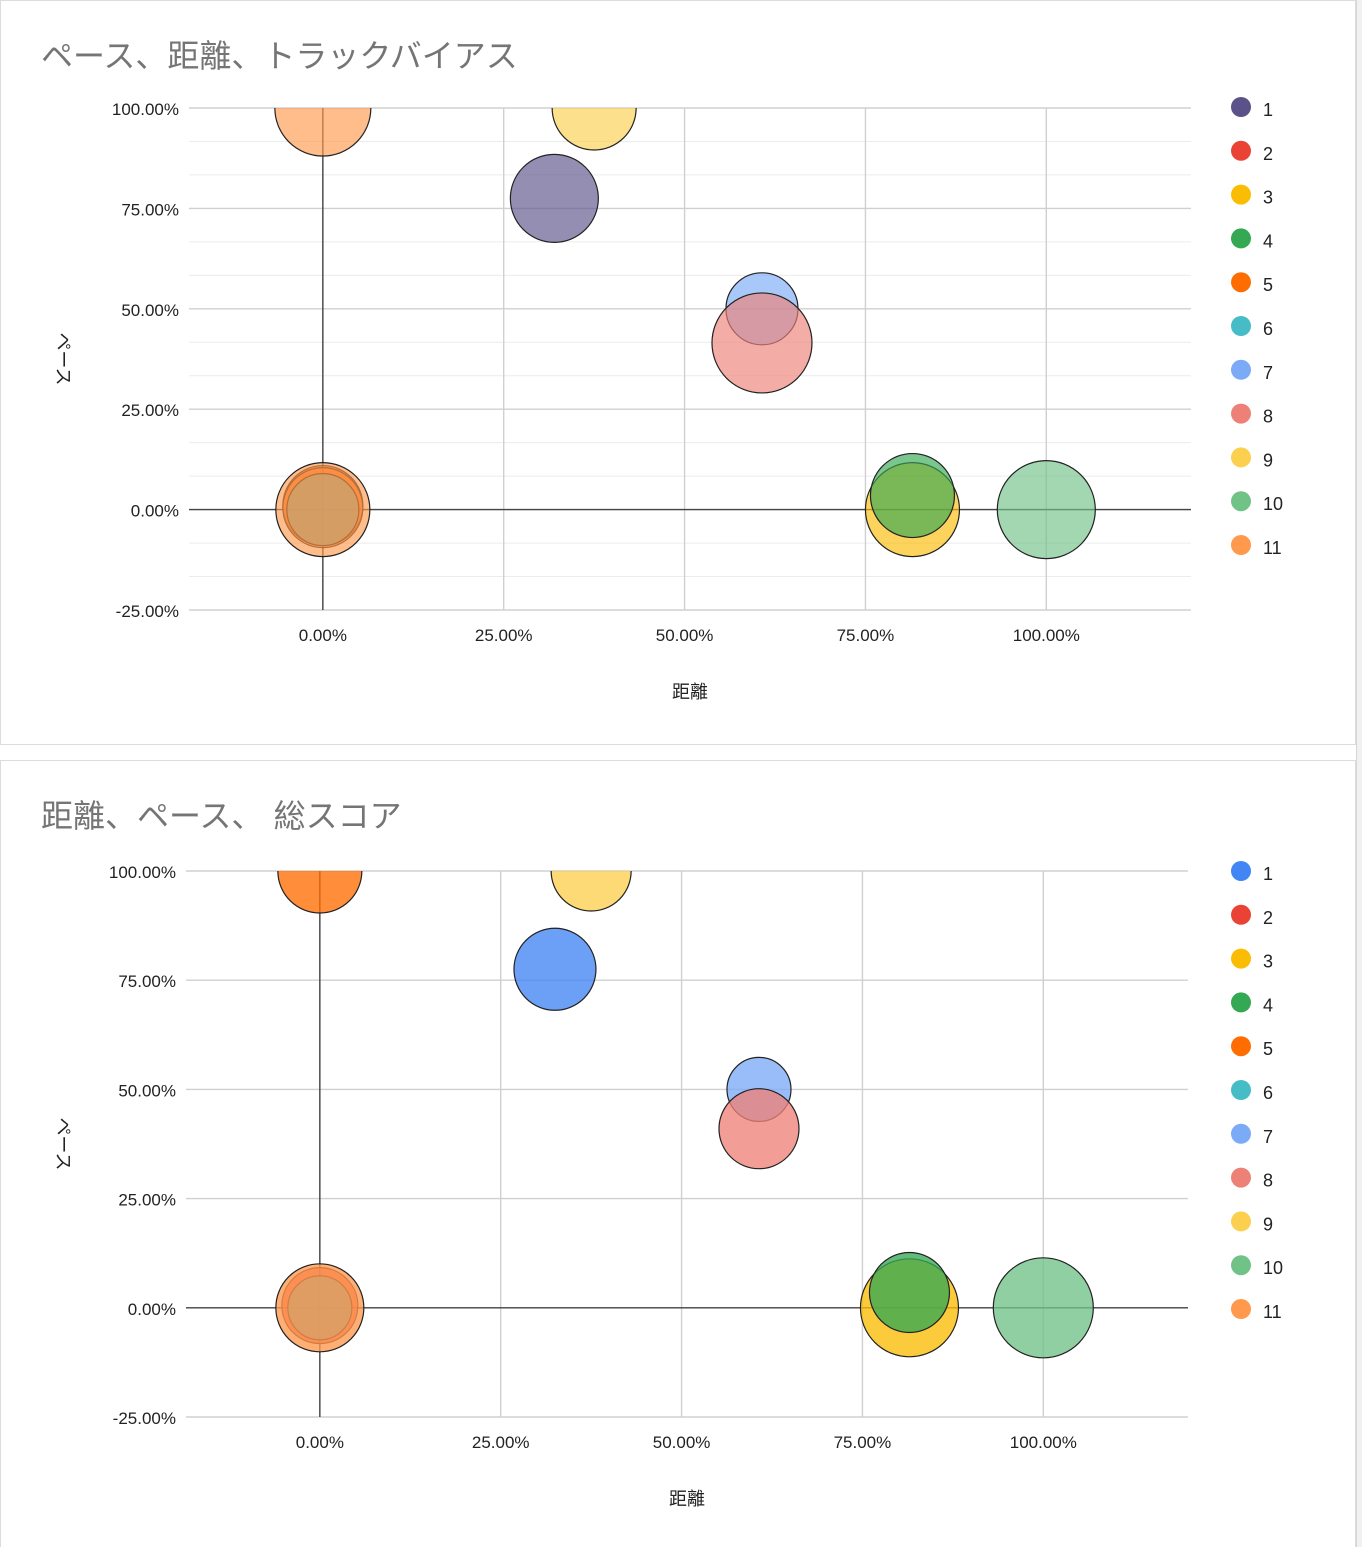  Describe the element at coordinates (554, 198) in the screenshot. I see `bubble-series-1: 1` at that location.